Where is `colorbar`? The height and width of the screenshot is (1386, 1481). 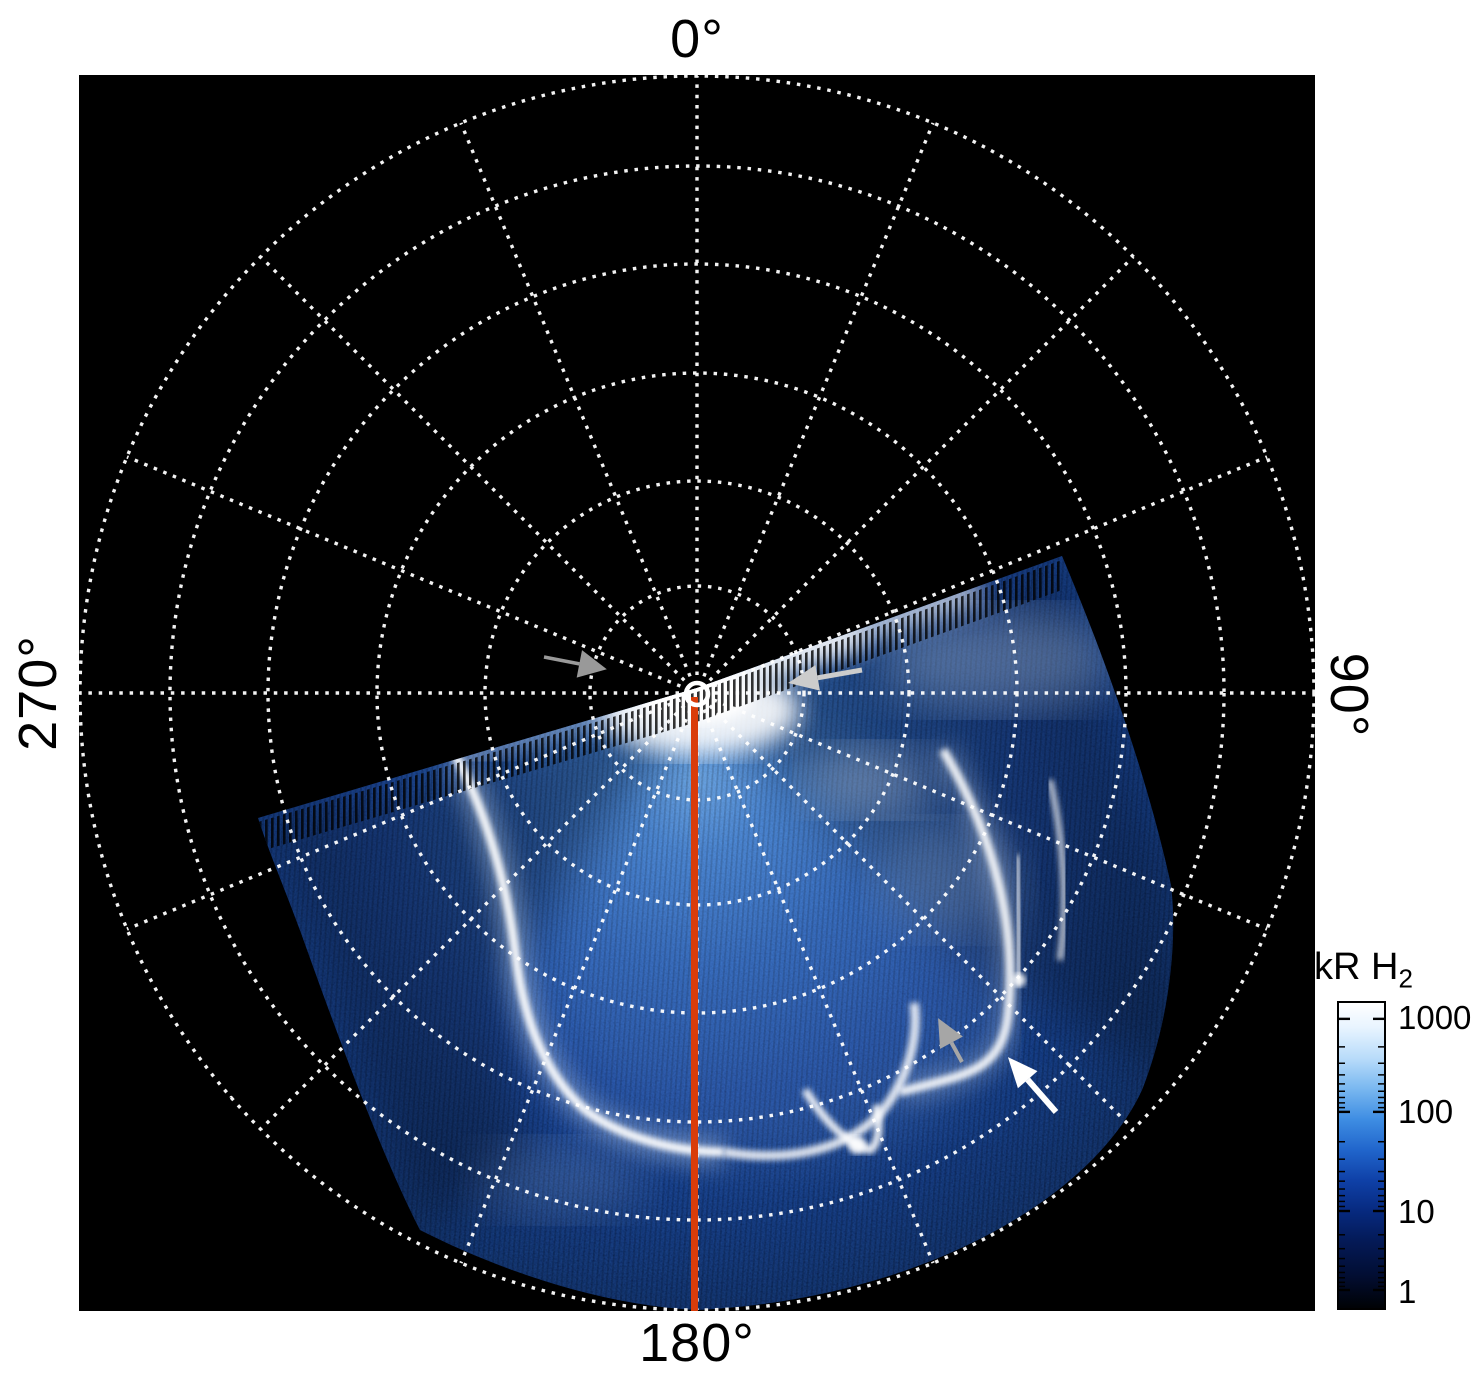
colorbar is located at coordinates (1361, 1155).